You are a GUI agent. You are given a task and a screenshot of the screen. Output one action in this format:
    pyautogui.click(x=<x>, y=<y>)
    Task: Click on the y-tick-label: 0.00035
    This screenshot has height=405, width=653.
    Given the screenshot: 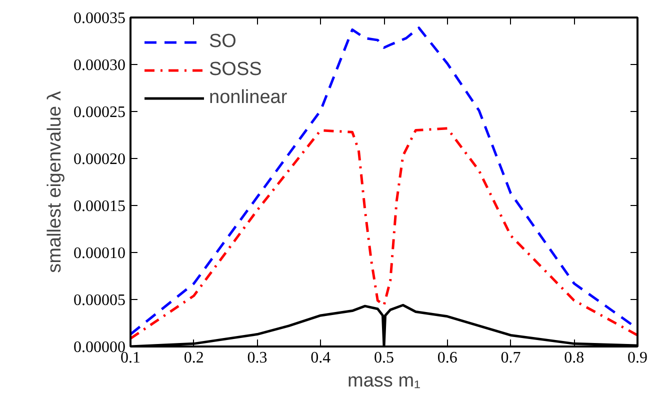 What is the action you would take?
    pyautogui.click(x=100, y=18)
    